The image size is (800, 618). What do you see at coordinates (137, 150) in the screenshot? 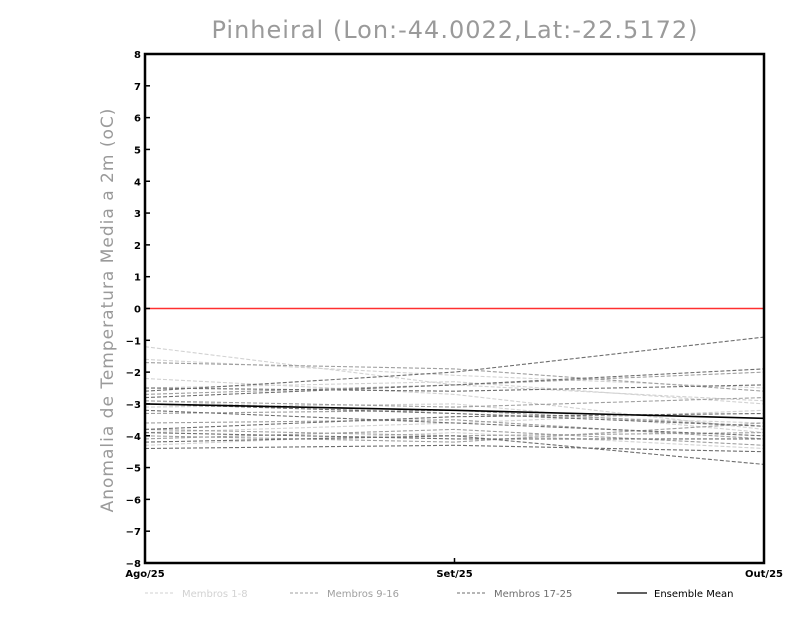
I see `y-tick-label: 5` at bounding box center [137, 150].